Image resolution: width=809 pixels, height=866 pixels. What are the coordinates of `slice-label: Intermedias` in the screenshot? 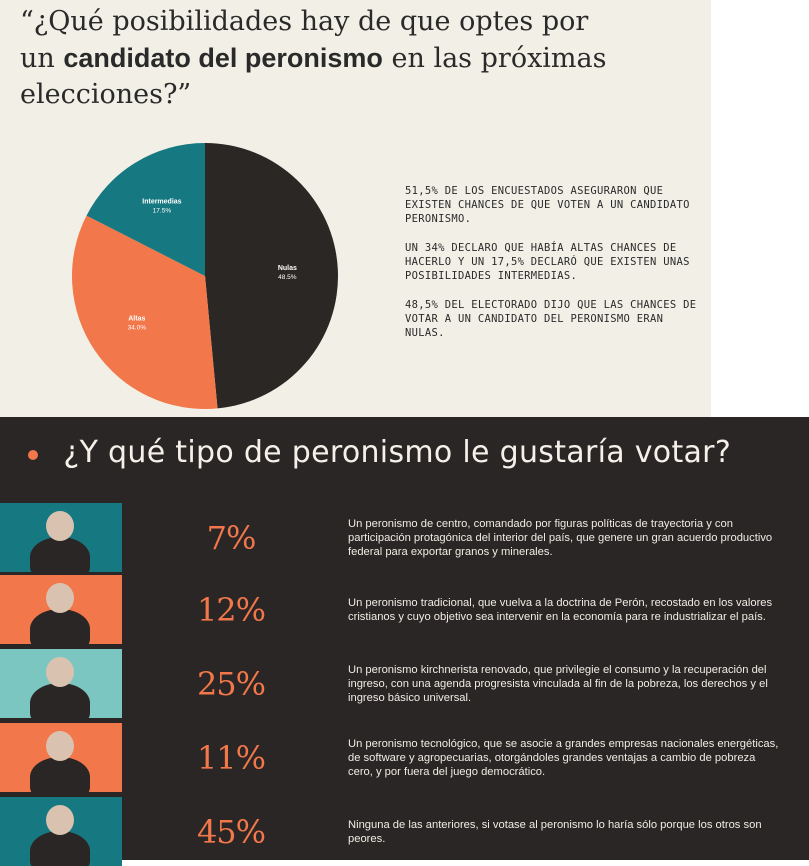 It's located at (161, 202).